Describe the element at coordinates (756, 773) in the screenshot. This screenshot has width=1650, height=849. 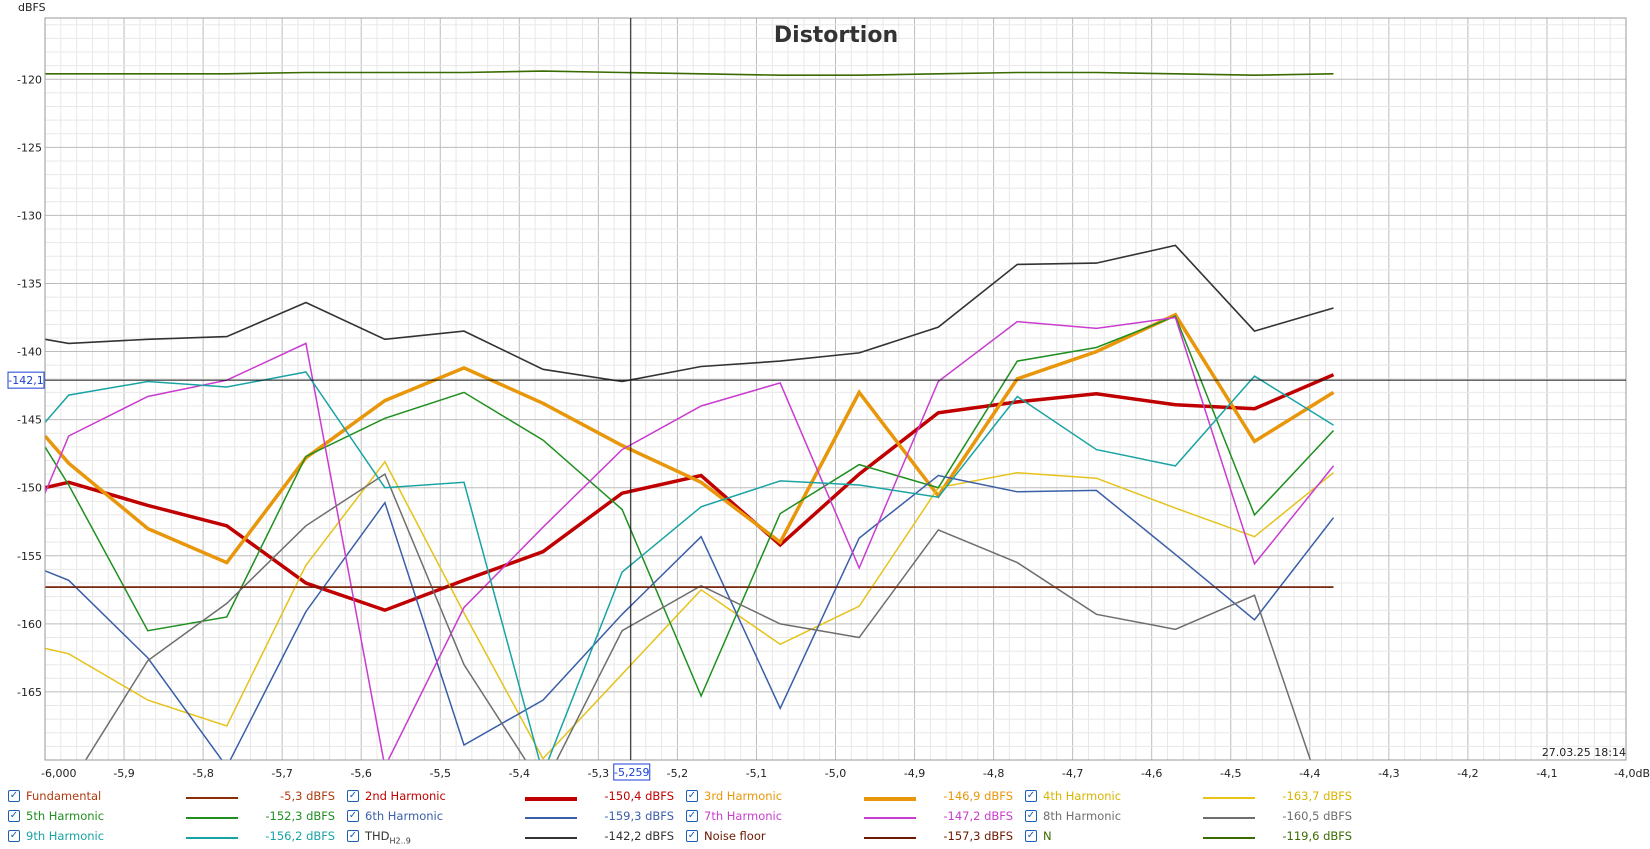
I see `x-tick-label: -5,1` at that location.